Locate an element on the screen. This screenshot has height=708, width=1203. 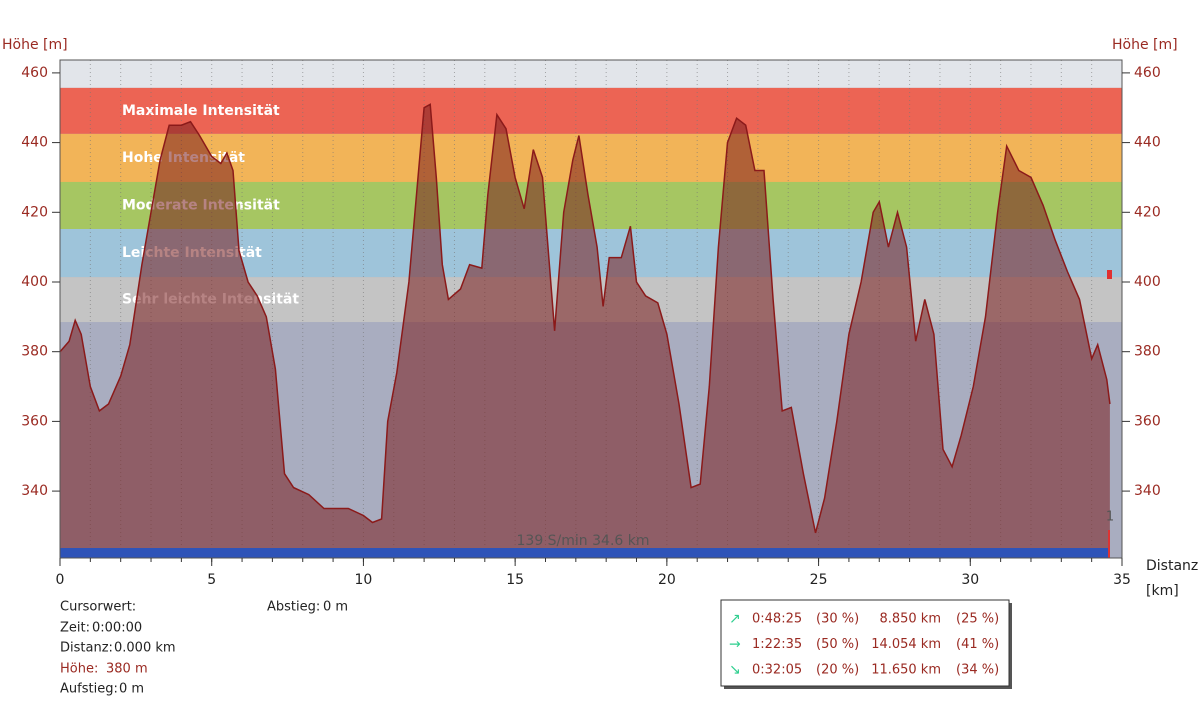
summary-distance-pct: (34 %) is located at coordinates (977, 670).